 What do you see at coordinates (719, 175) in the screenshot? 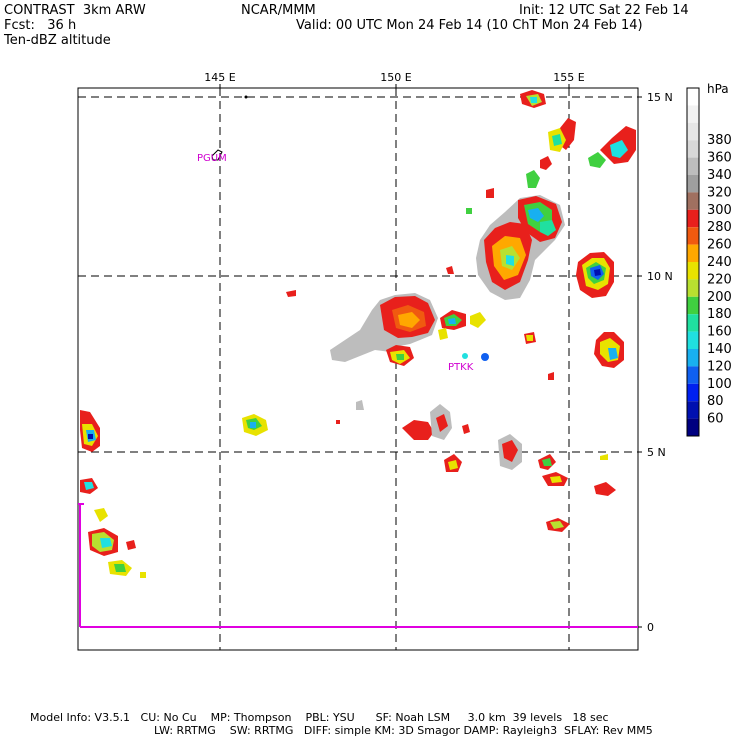
I see `legend-label: 340` at bounding box center [719, 175].